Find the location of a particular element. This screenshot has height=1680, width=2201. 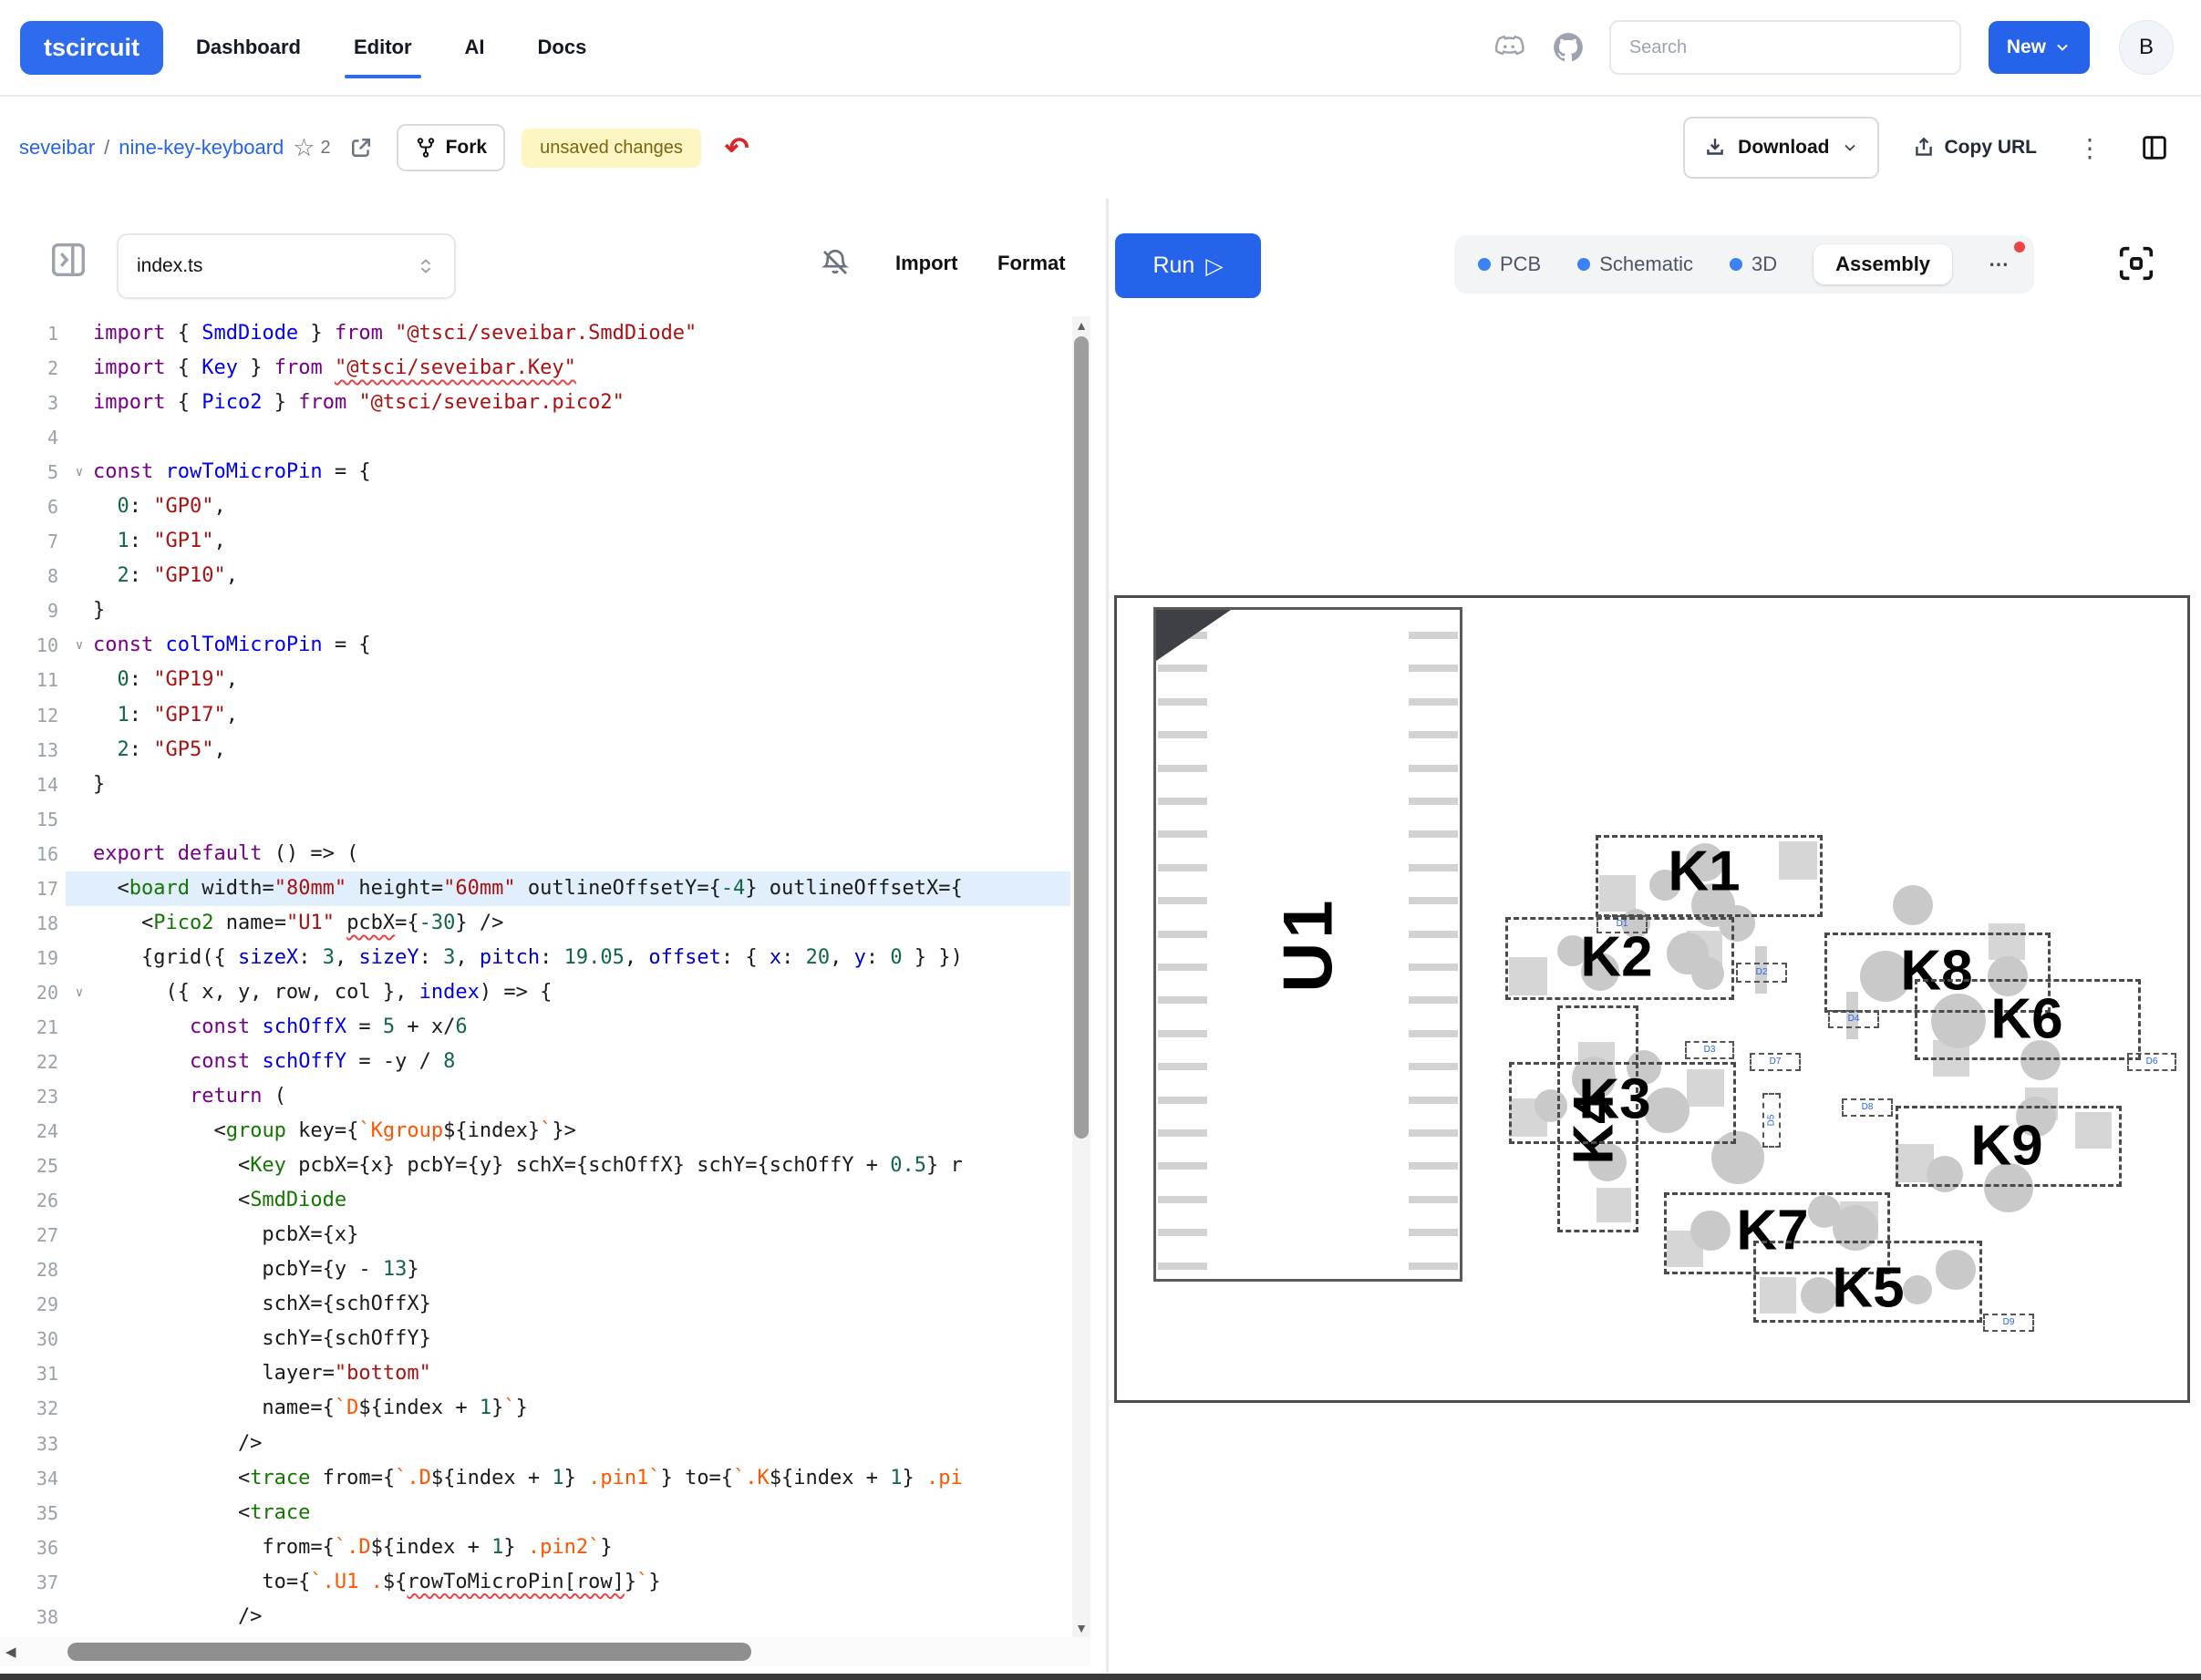

code-line: 27 pcbX={x} is located at coordinates (535, 1235).